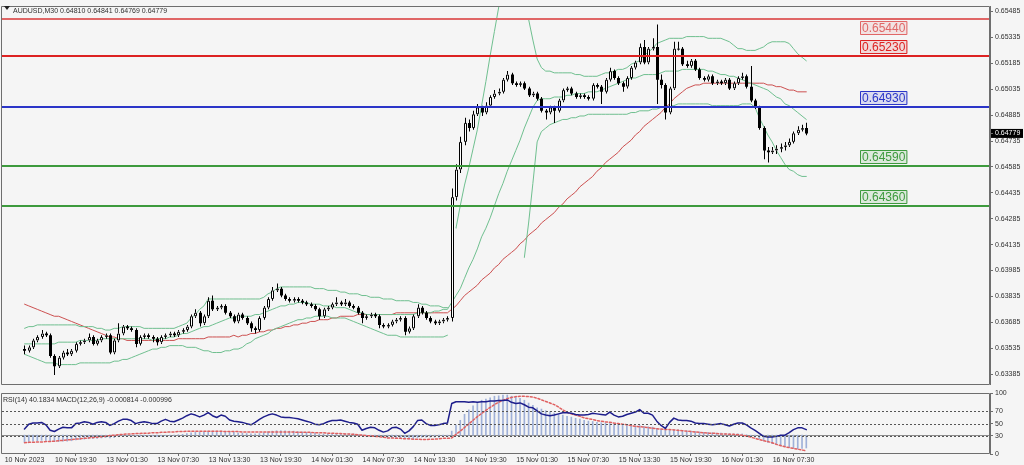 This screenshot has width=1024, height=465. I want to click on ref-line-label: 0.64930, so click(884, 97).